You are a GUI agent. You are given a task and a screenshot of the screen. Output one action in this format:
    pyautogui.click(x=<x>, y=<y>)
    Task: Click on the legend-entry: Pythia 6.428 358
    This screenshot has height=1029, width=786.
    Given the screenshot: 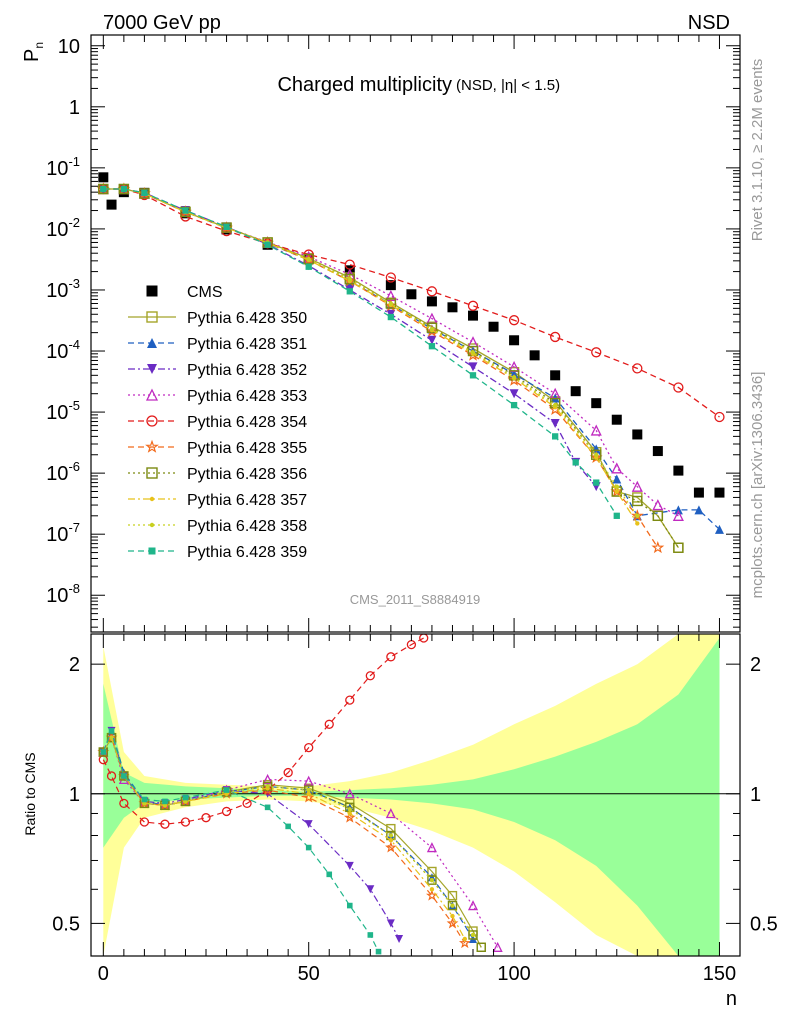 What is the action you would take?
    pyautogui.click(x=217, y=526)
    